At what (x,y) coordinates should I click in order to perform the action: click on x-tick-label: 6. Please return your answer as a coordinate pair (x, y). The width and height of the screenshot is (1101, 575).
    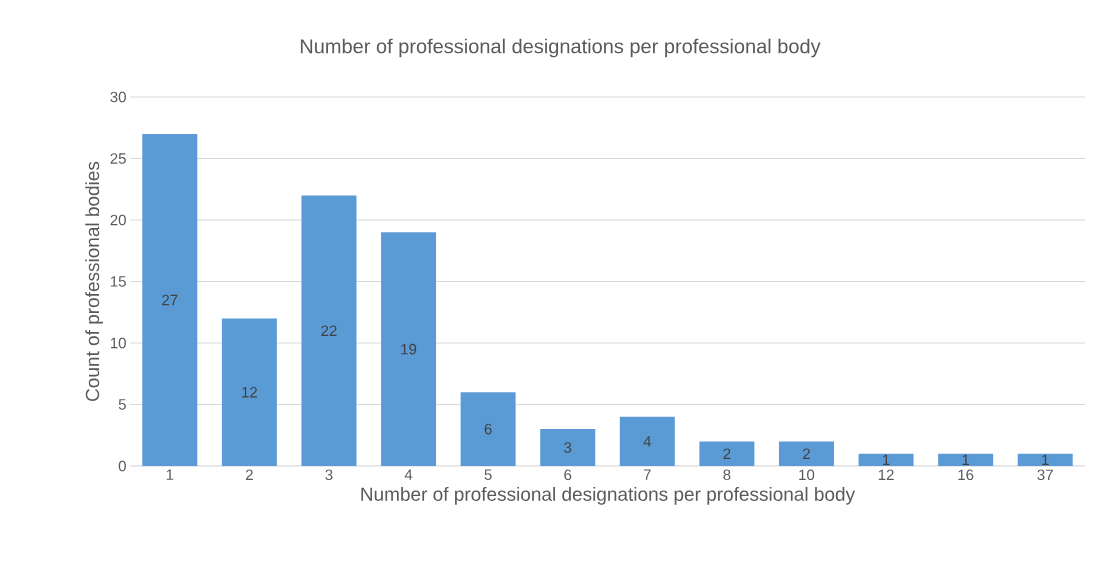
    Looking at the image, I should click on (568, 475).